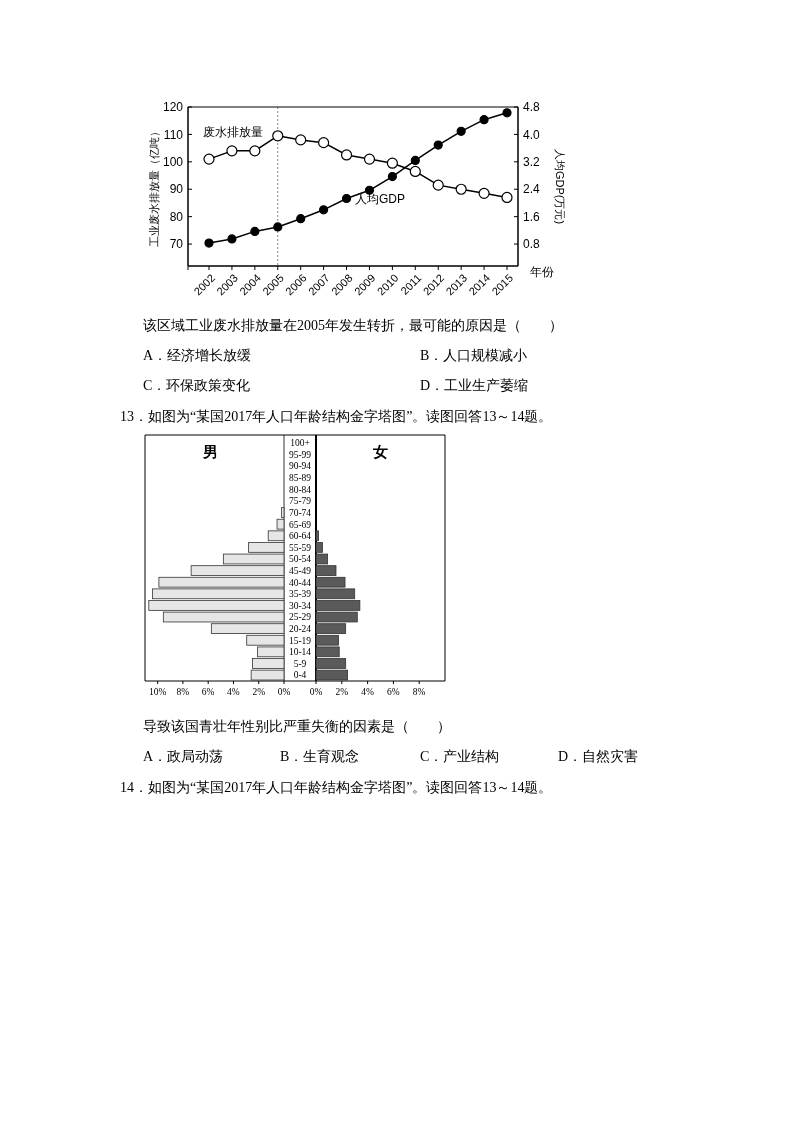 The image size is (800, 1132). What do you see at coordinates (300, 536) in the screenshot?
I see `y-tick-label: 60-64` at bounding box center [300, 536].